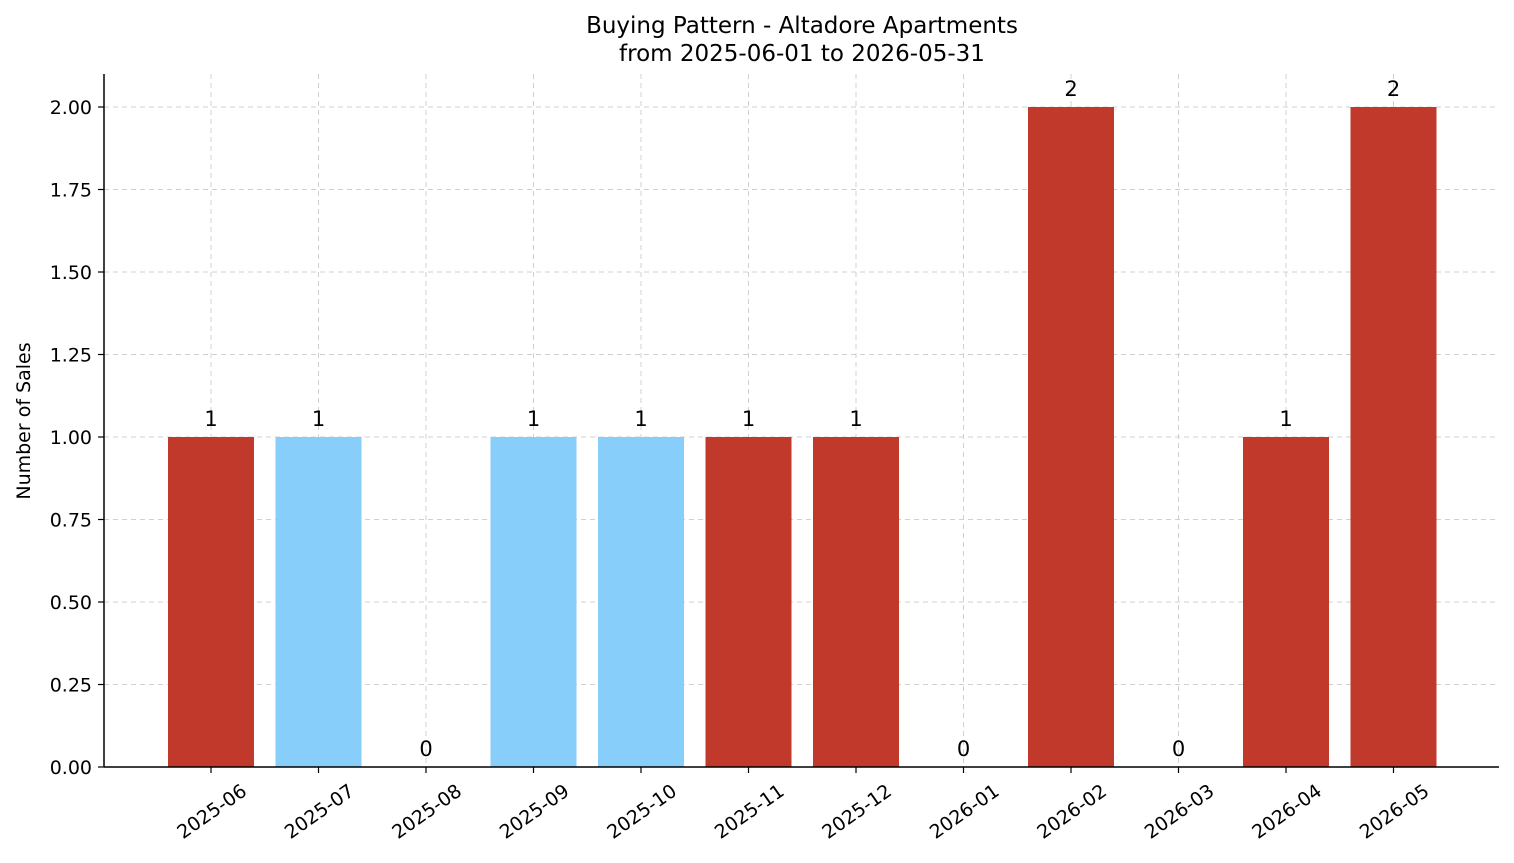  Describe the element at coordinates (71, 438) in the screenshot. I see `y-tick-label: 1.00` at that location.